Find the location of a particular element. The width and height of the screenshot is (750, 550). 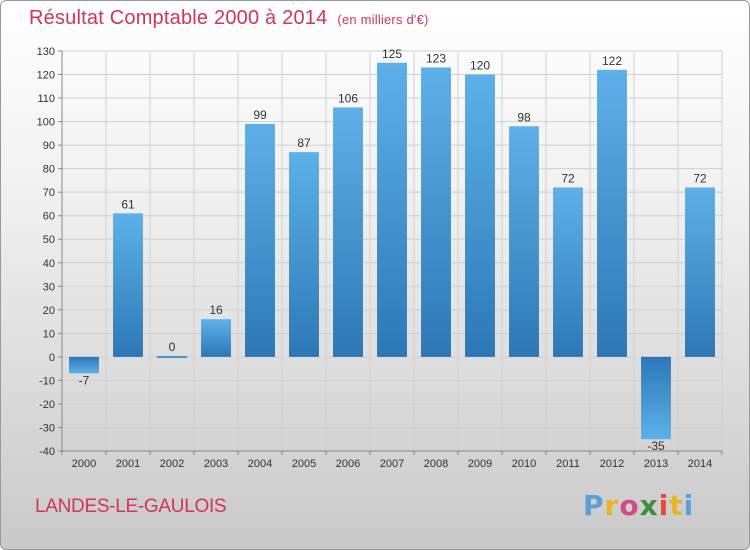

data-label: 106 is located at coordinates (348, 98).